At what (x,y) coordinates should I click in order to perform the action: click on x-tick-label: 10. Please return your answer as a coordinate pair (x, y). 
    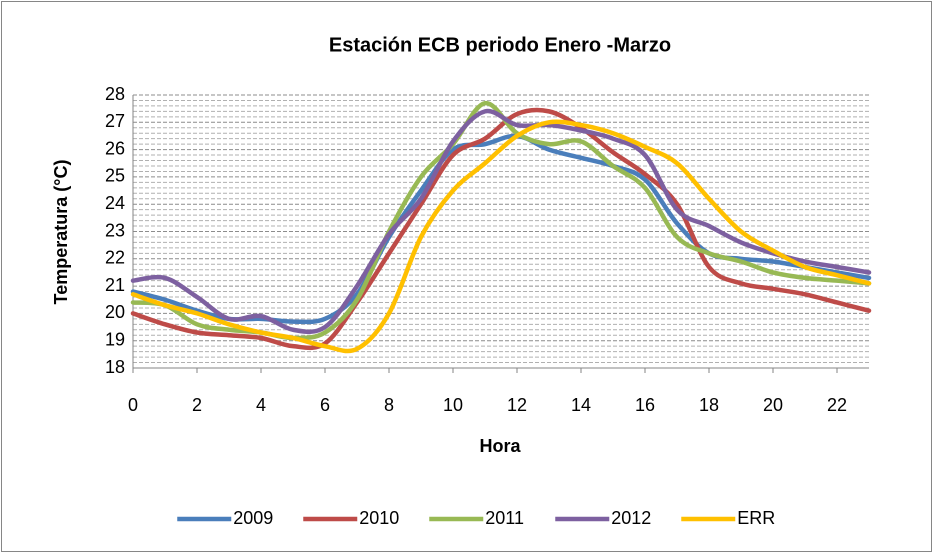
    Looking at the image, I should click on (453, 405).